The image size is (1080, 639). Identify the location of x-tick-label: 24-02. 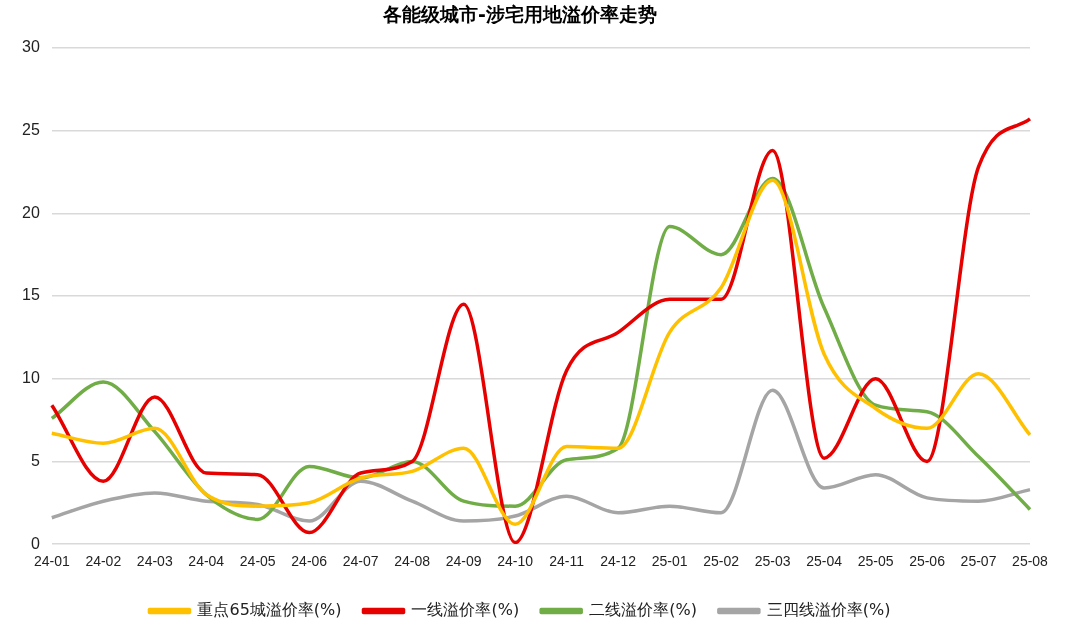
(103, 561).